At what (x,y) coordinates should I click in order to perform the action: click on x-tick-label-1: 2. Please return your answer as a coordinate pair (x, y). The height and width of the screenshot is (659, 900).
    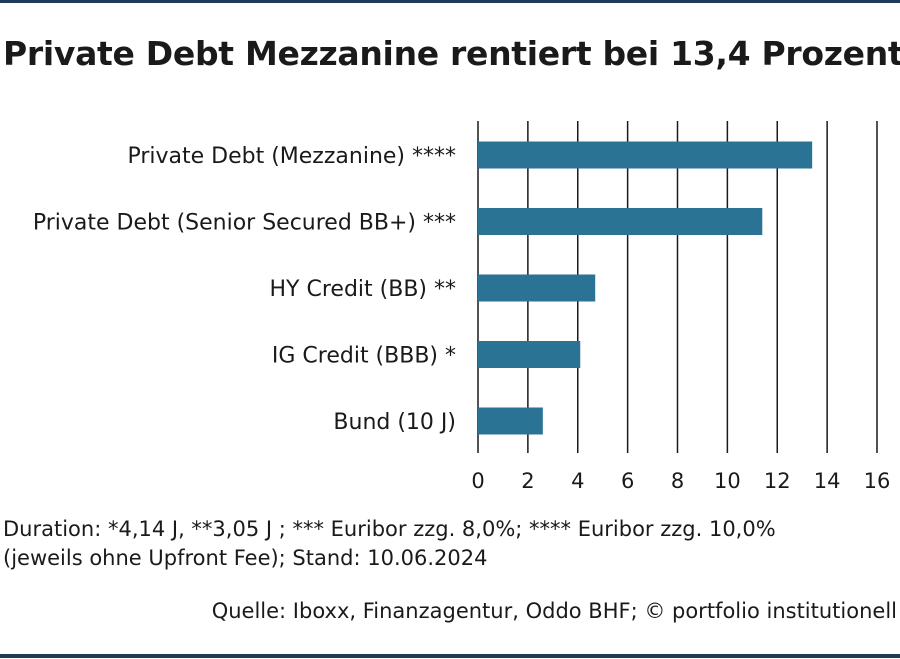
    Looking at the image, I should click on (527, 481).